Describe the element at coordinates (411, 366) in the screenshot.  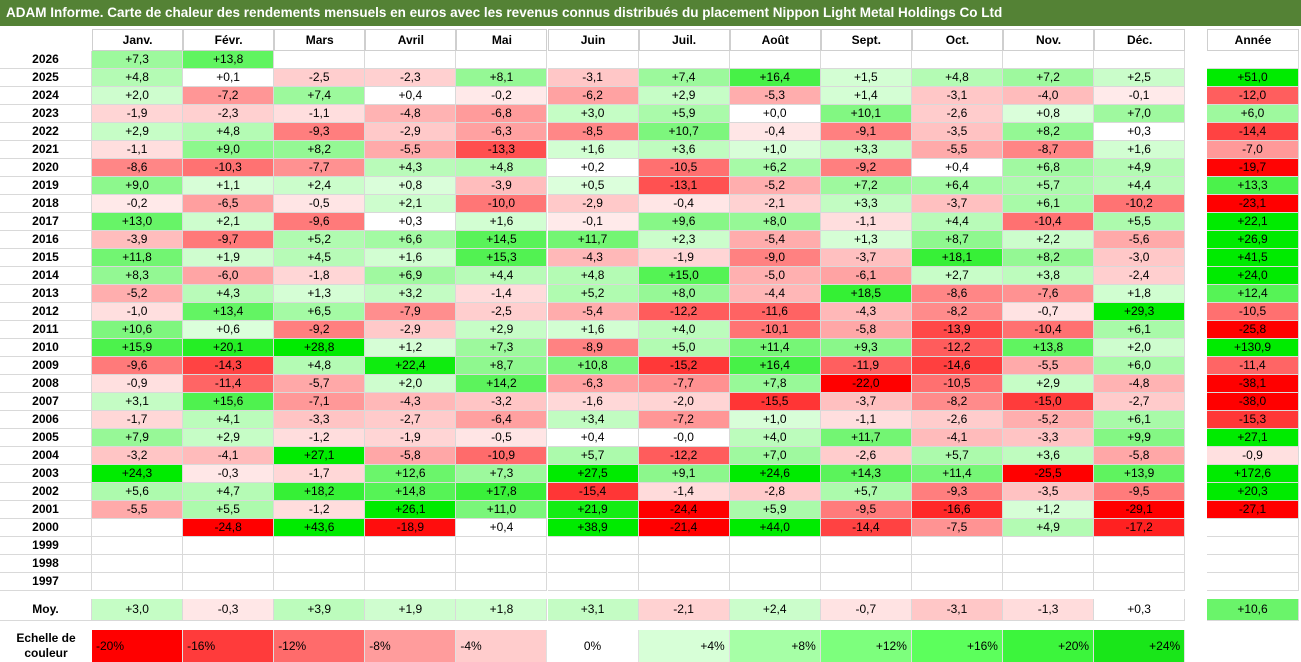
I see `heatmap-cell: +22,4` at that location.